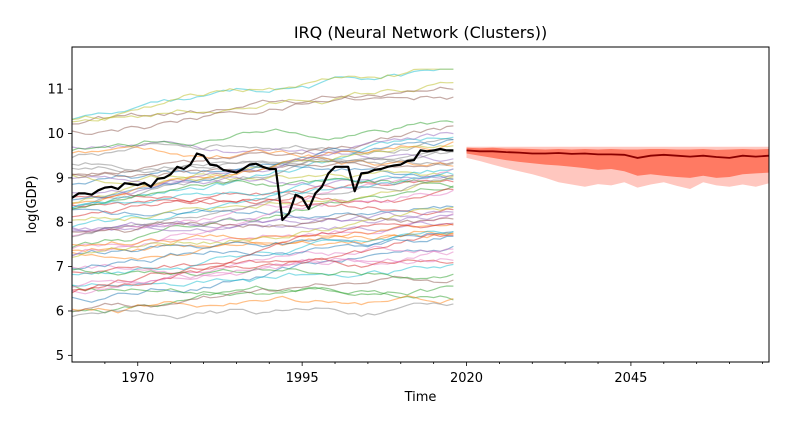 Image resolution: width=794 pixels, height=429 pixels. What do you see at coordinates (137, 378) in the screenshot?
I see `x-tick-label: 1970` at bounding box center [137, 378].